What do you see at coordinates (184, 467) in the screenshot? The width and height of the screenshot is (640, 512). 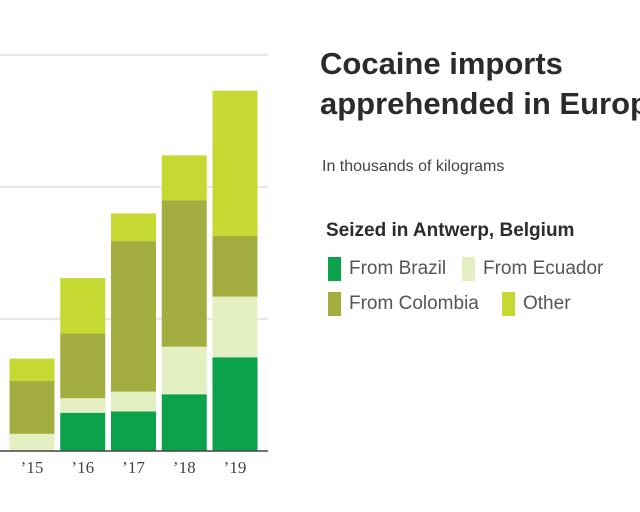 I see `x-tick-label-3: ’18` at bounding box center [184, 467].